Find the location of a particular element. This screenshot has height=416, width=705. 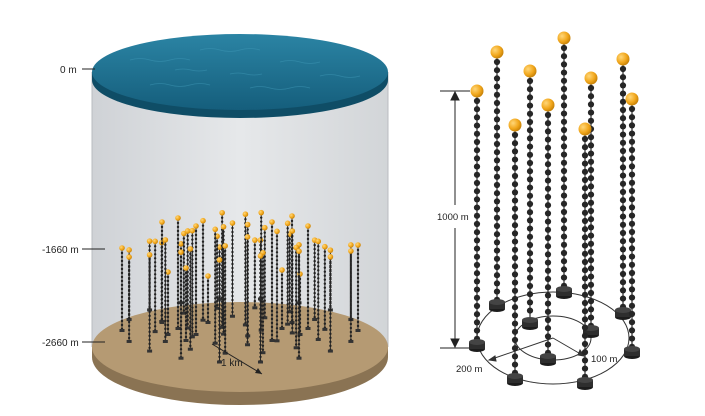

anchor-top is located at coordinates (623, 310).